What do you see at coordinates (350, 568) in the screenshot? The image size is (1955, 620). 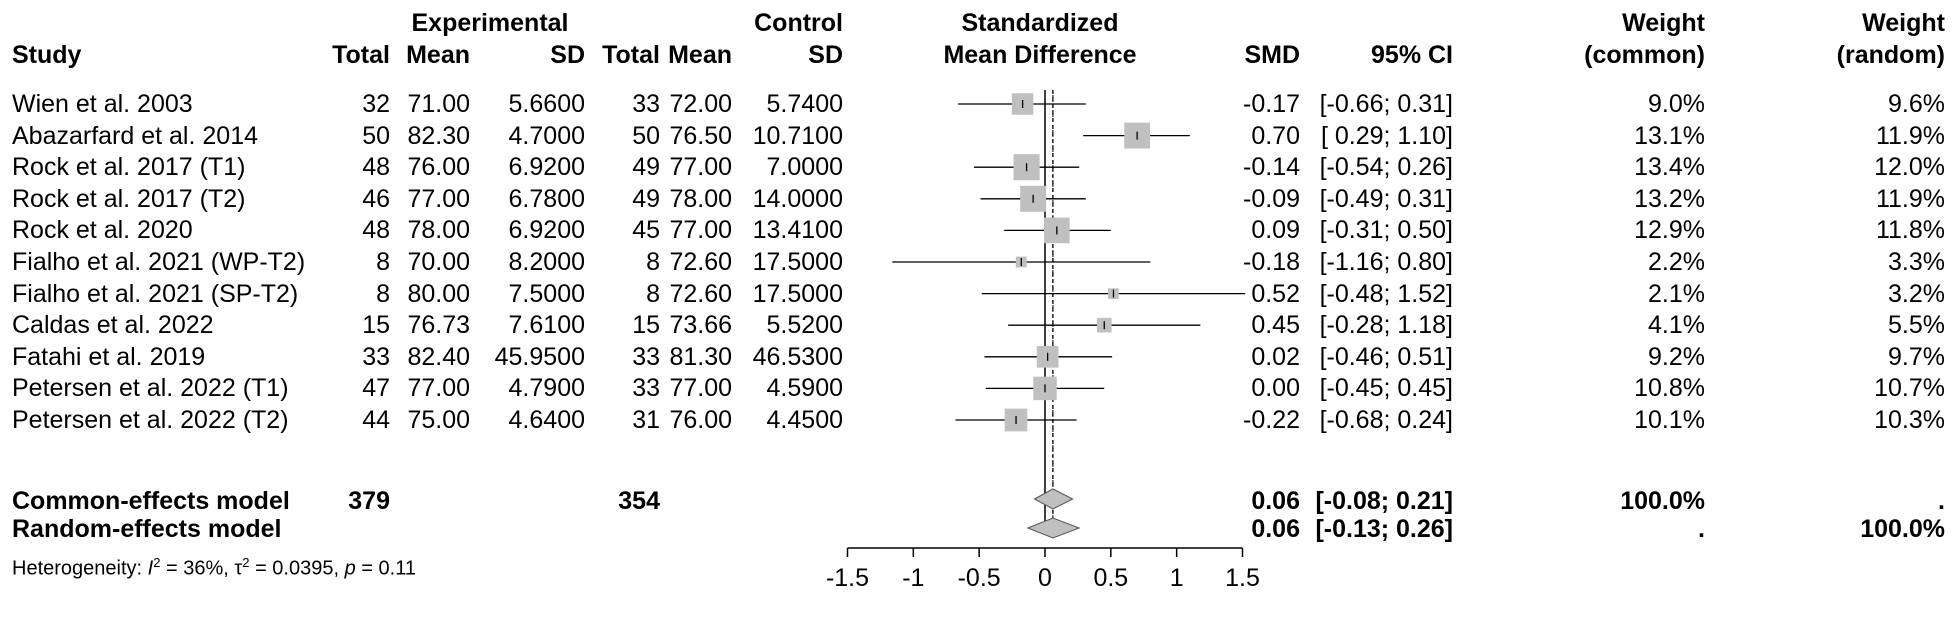 I see `heterogeneity-p-symbol: p` at bounding box center [350, 568].